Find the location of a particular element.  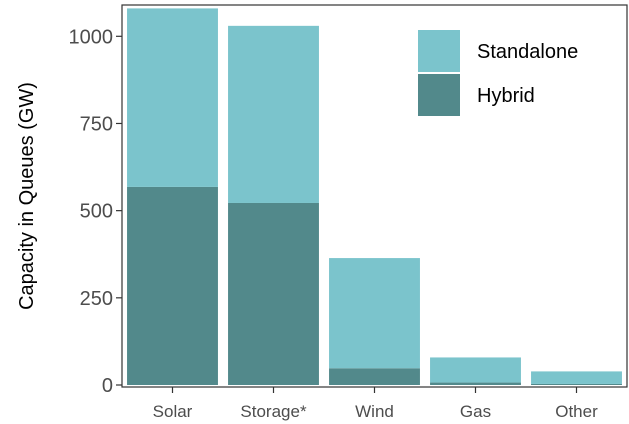

y-tick-label: 500 is located at coordinates (96, 212).